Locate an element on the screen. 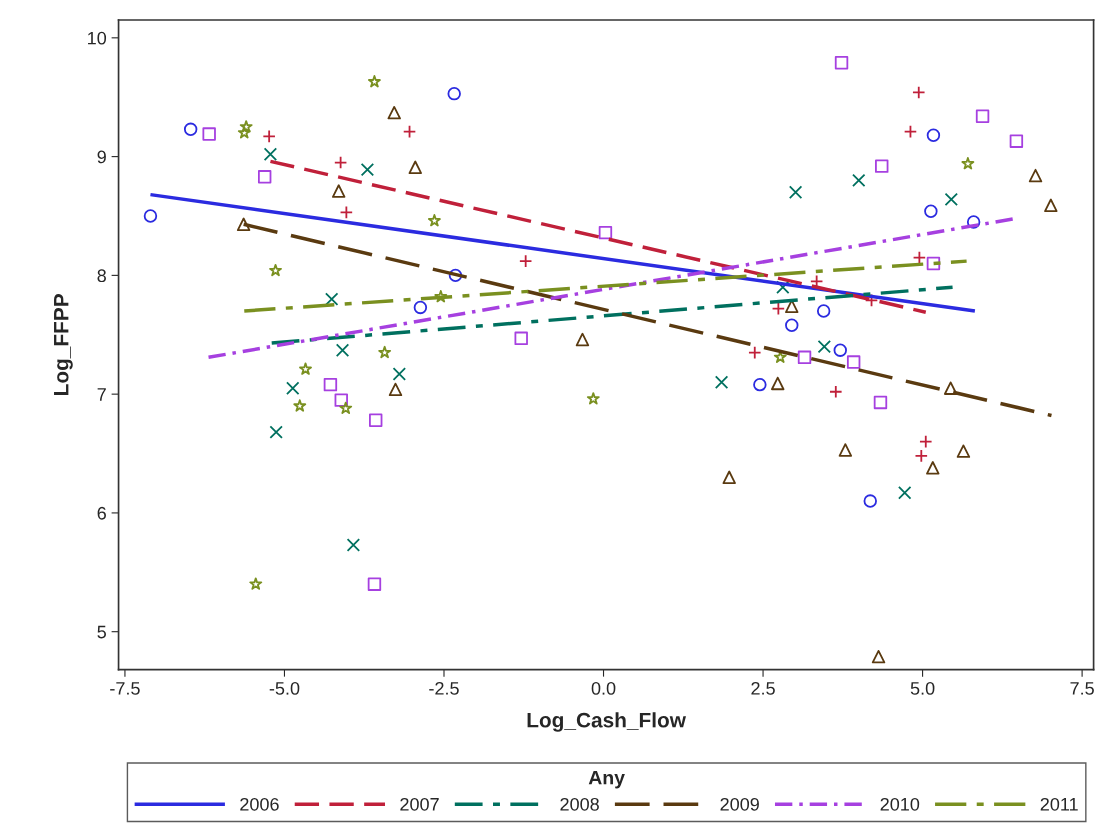 Image resolution: width=1108 pixels, height=834 pixels. y-tick-label: 10 is located at coordinates (97, 38).